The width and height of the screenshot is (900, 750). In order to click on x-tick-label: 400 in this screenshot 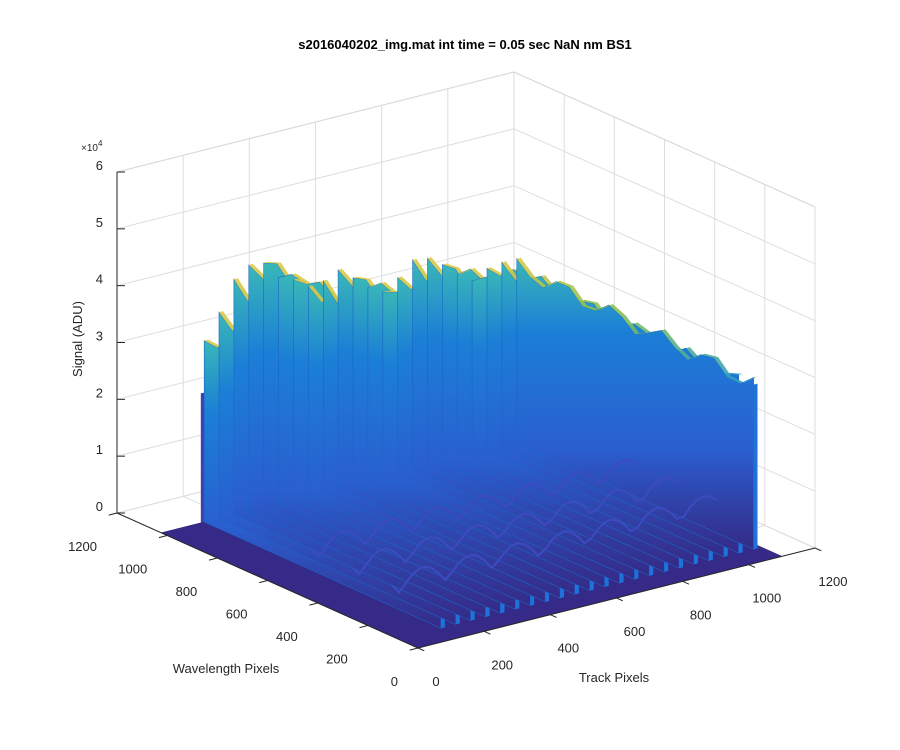, I will do `click(568, 648)`.